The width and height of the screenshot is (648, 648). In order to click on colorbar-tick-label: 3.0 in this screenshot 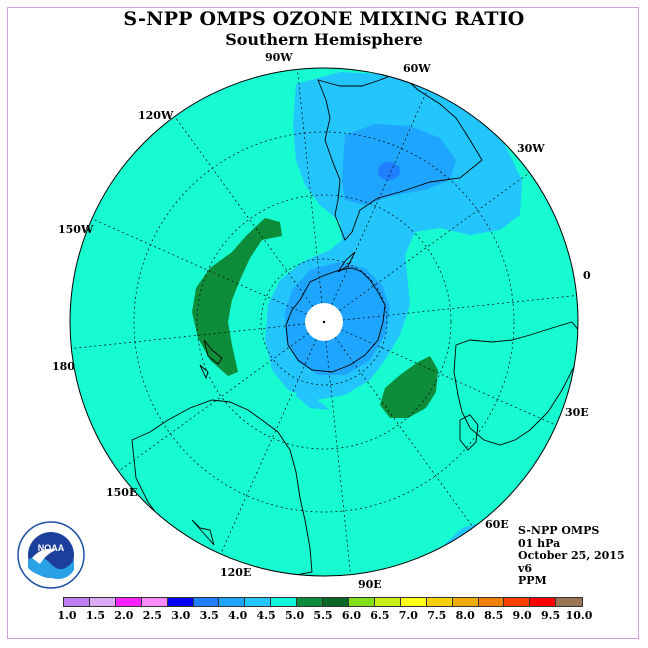, I will do `click(181, 615)`.